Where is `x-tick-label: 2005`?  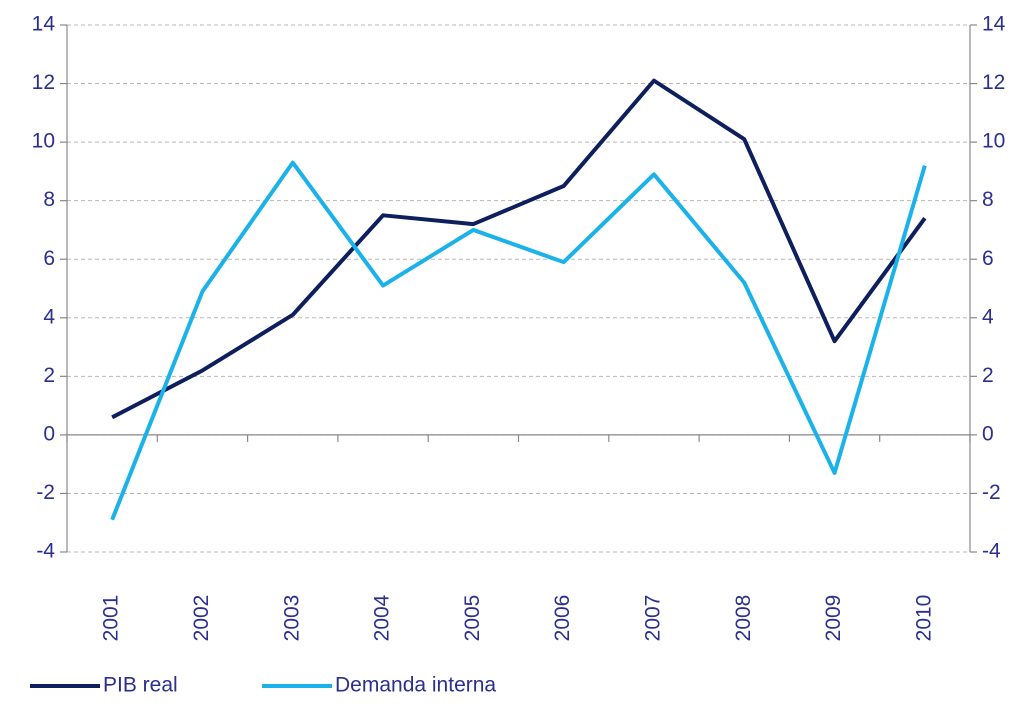
x-tick-label: 2005 is located at coordinates (472, 618).